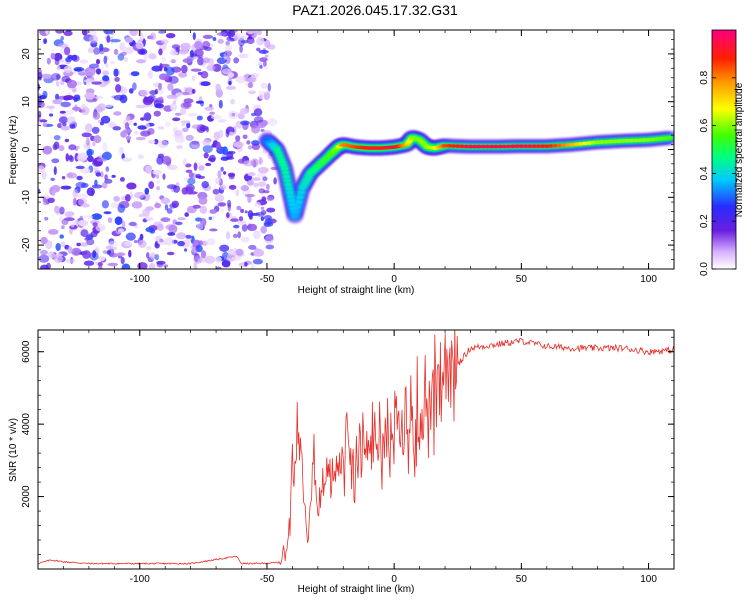 The height and width of the screenshot is (600, 750). I want to click on spectrogram-noise-region, so click(158, 149).